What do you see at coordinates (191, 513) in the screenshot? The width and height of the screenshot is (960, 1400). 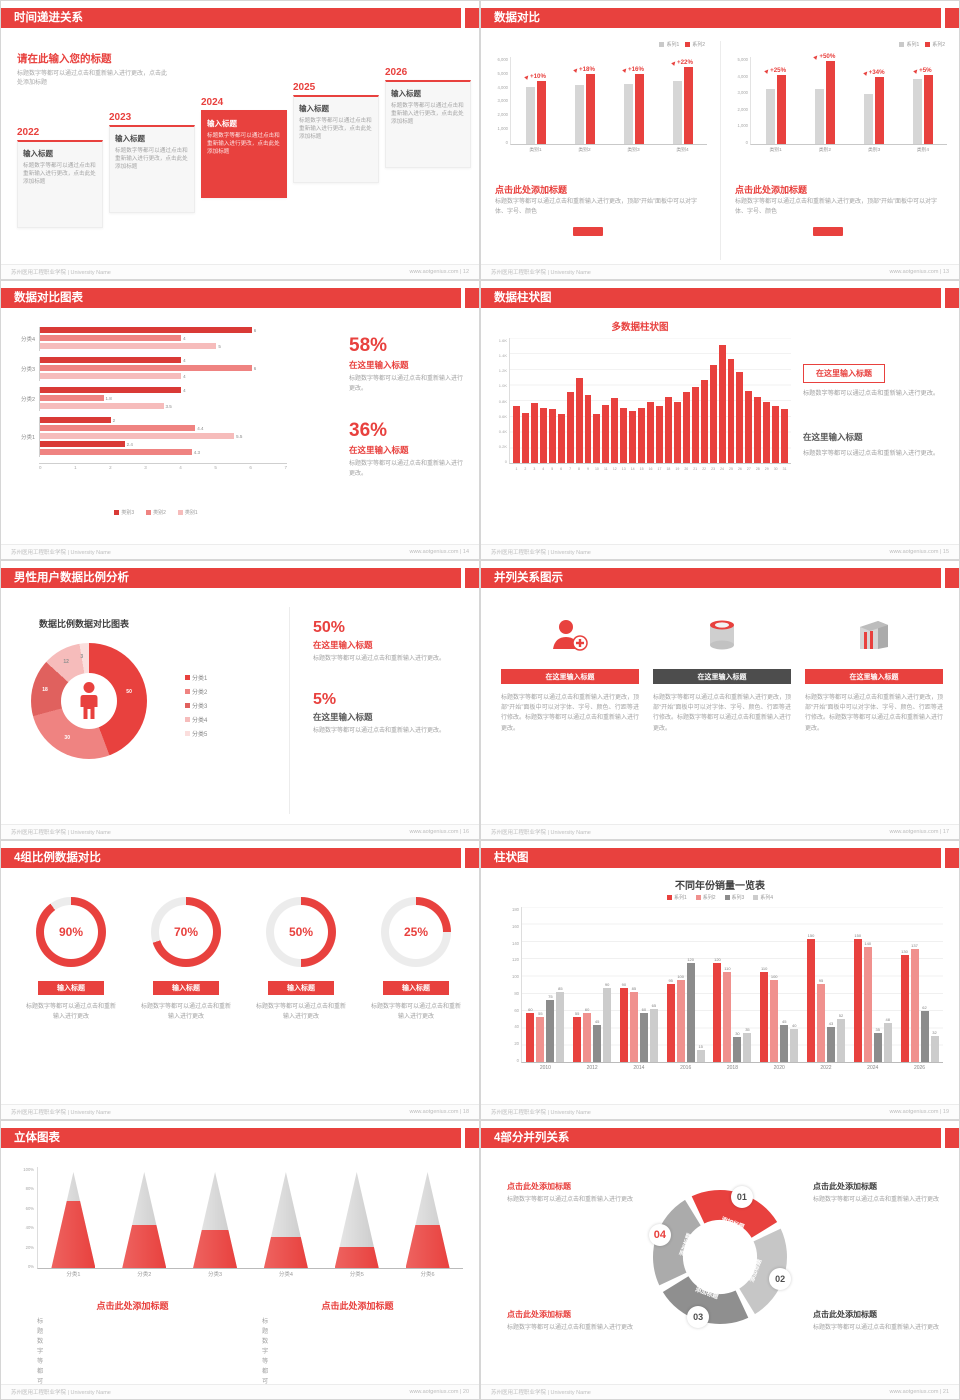 I see `legend-label: 类别1` at bounding box center [191, 513].